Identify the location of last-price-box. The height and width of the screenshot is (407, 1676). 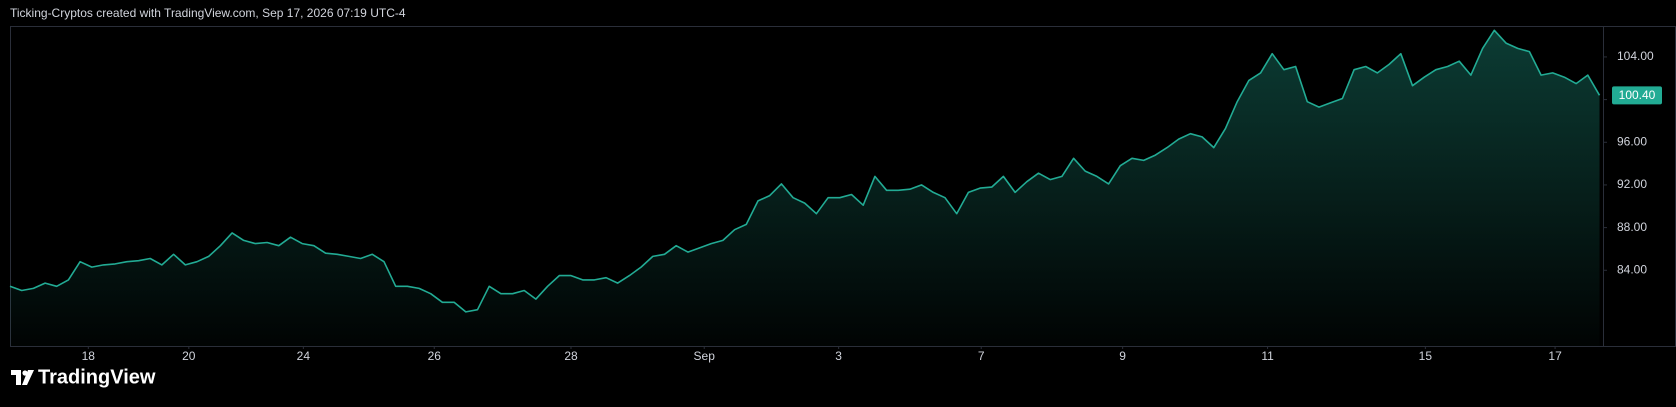
(1637, 95).